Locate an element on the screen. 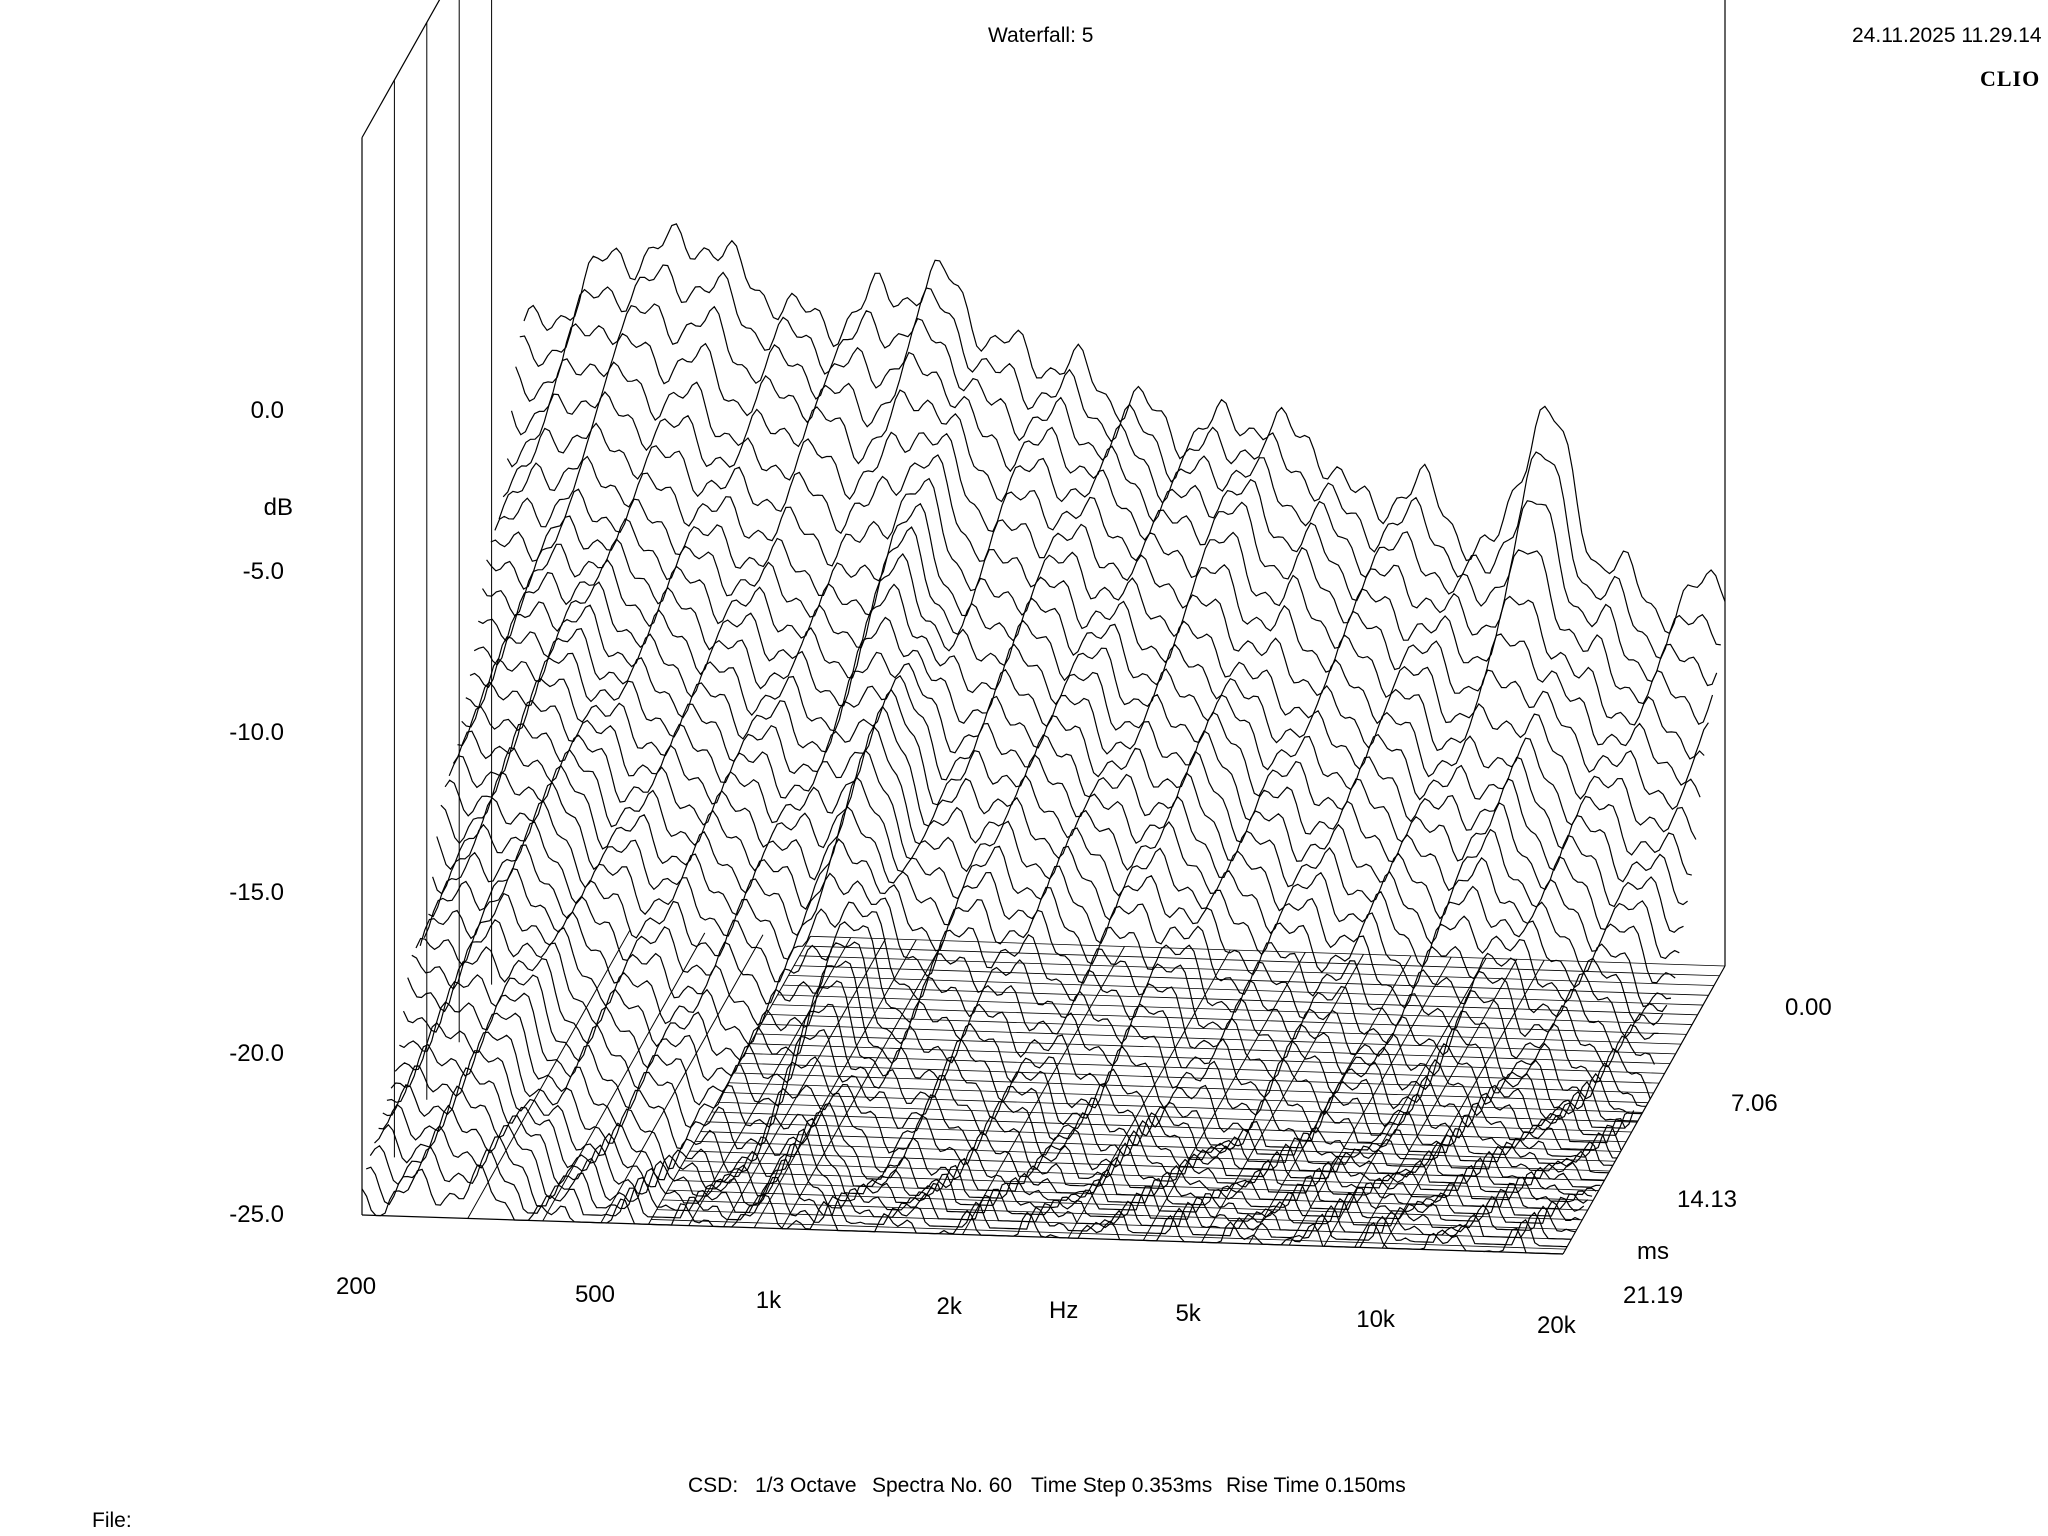  brand-logo: CLIO is located at coordinates (2010, 78).